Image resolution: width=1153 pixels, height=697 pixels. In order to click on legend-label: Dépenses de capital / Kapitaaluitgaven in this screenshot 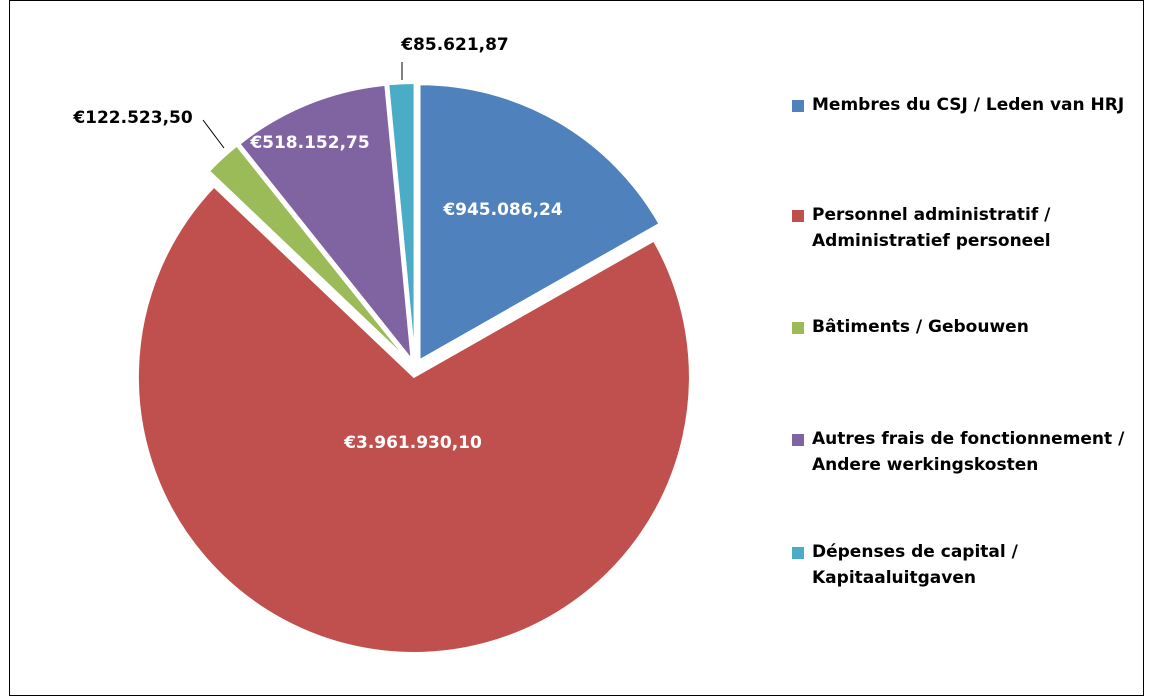, I will do `click(915, 565)`.